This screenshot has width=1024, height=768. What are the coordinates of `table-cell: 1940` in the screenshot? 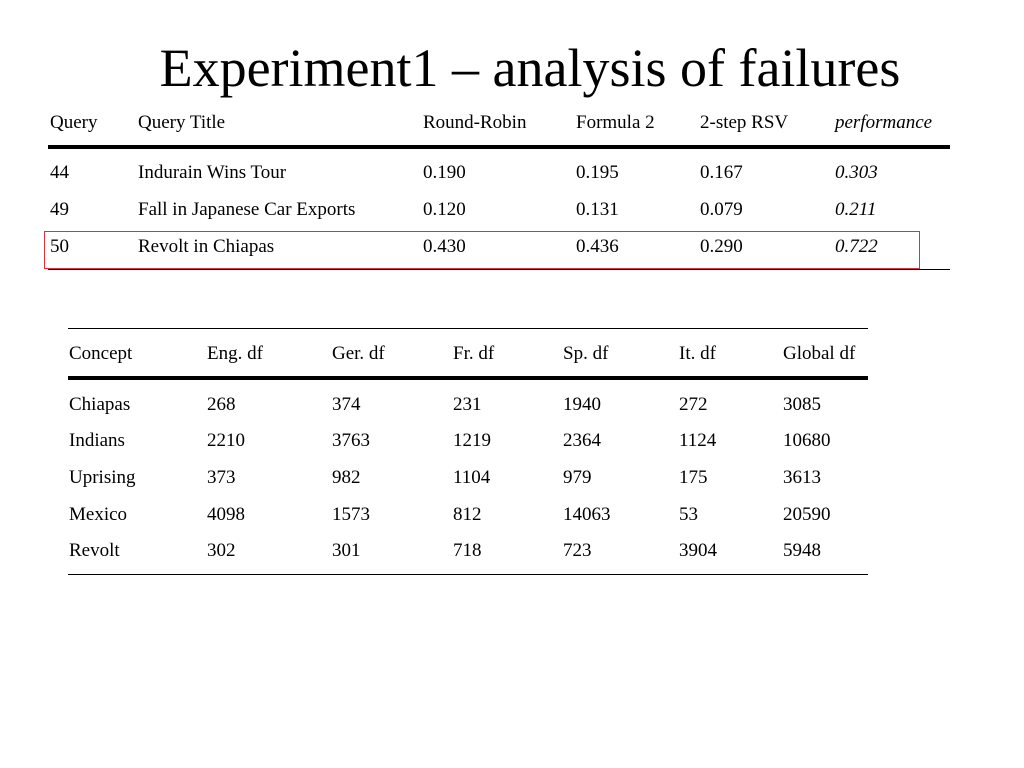 It's located at (582, 404).